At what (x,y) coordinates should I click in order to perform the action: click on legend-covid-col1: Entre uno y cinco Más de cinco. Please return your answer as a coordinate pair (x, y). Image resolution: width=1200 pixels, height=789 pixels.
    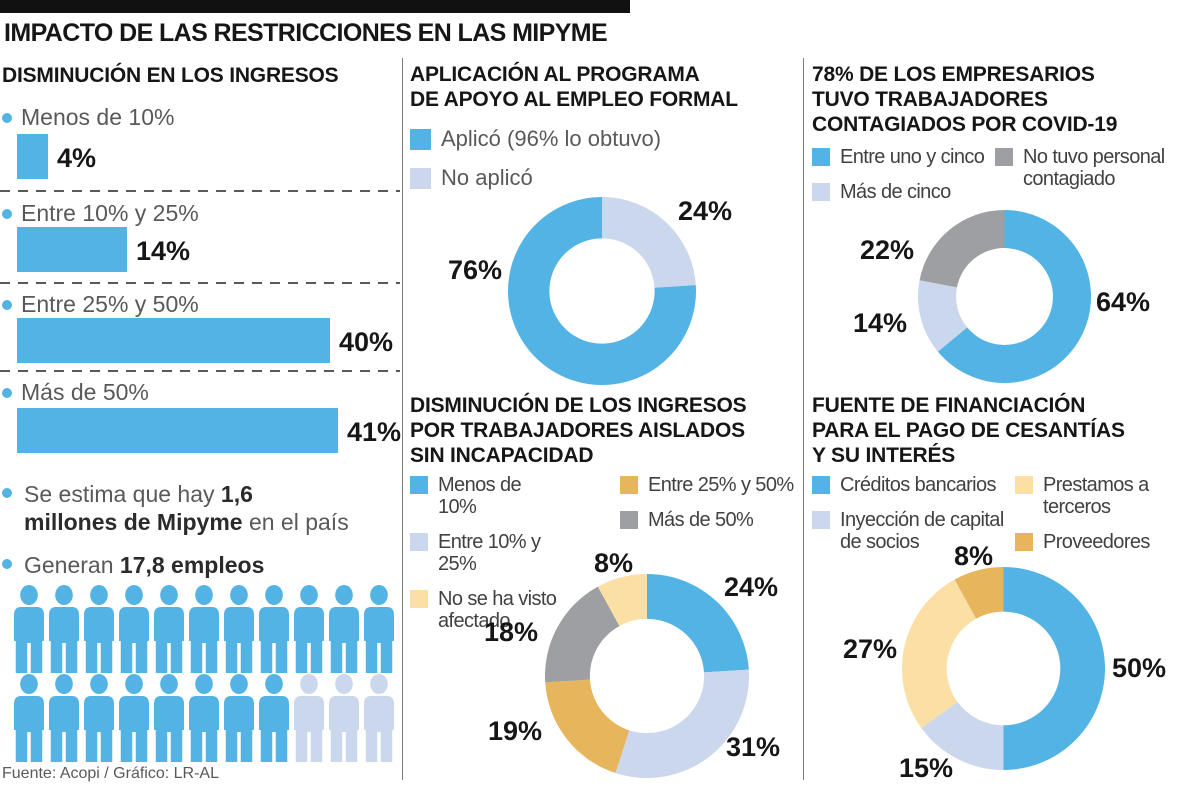
    Looking at the image, I should click on (898, 181).